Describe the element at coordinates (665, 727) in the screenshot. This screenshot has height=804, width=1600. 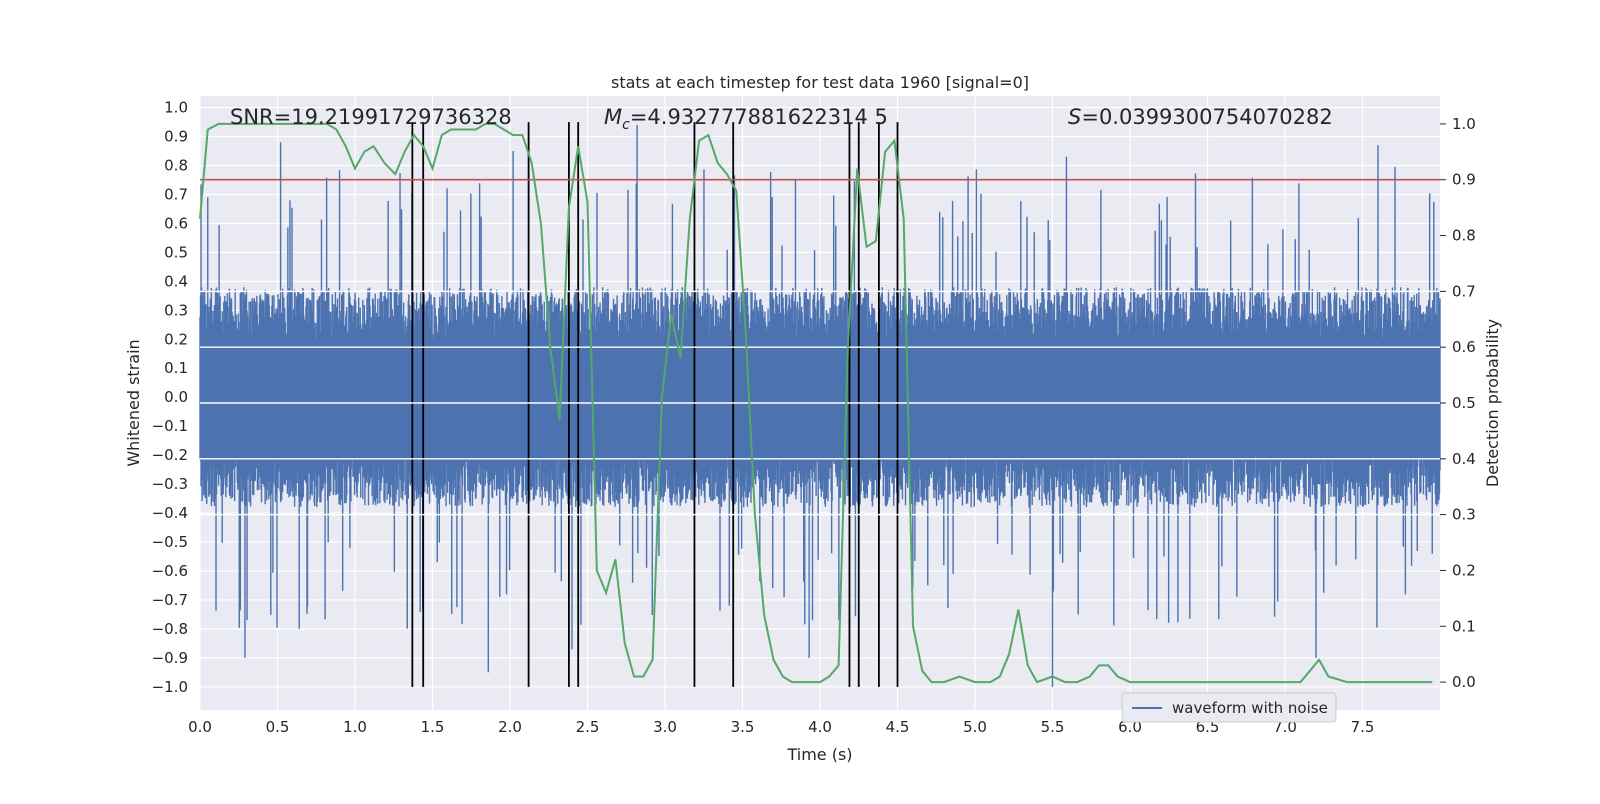
I see `x-tick-label: 3.0` at that location.